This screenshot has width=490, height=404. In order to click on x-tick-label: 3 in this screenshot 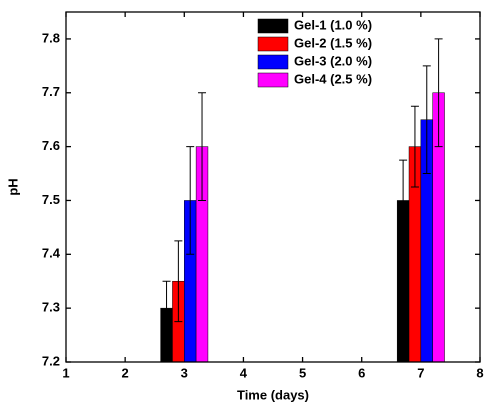, I will do `click(184, 372)`.